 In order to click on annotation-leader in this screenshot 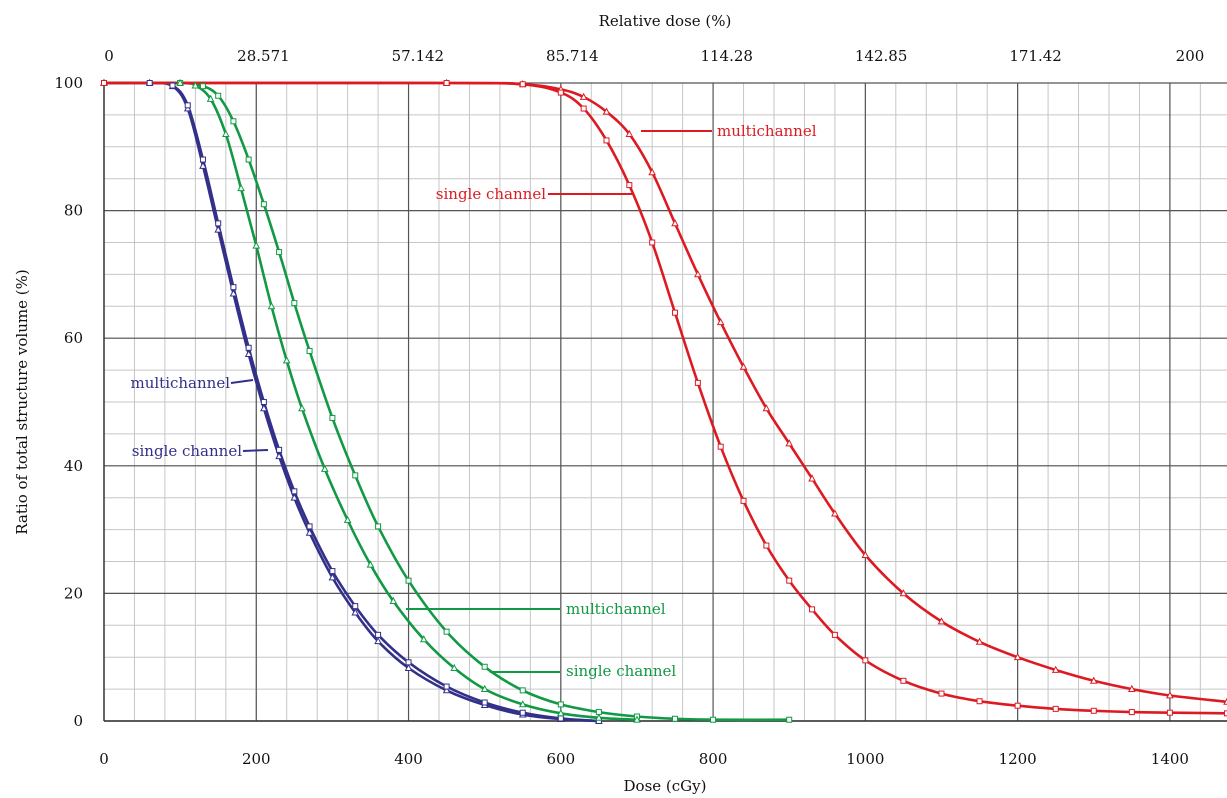, I will do `click(242, 381)`.